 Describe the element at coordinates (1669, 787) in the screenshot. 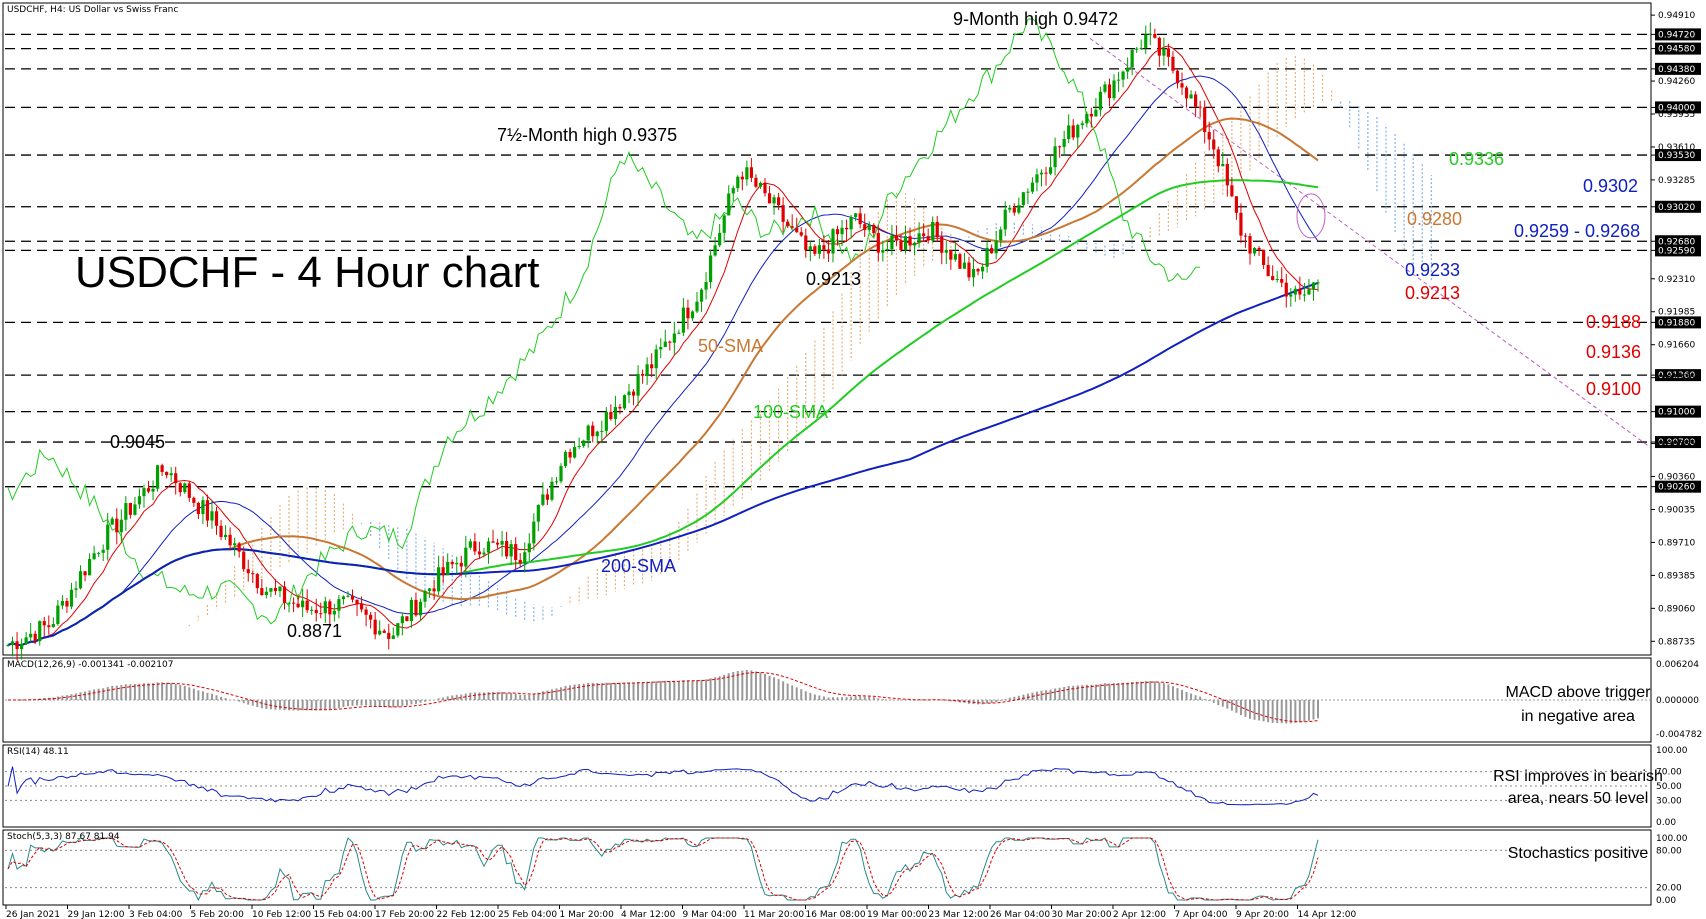

I see `rsi-tick: 50.00` at that location.